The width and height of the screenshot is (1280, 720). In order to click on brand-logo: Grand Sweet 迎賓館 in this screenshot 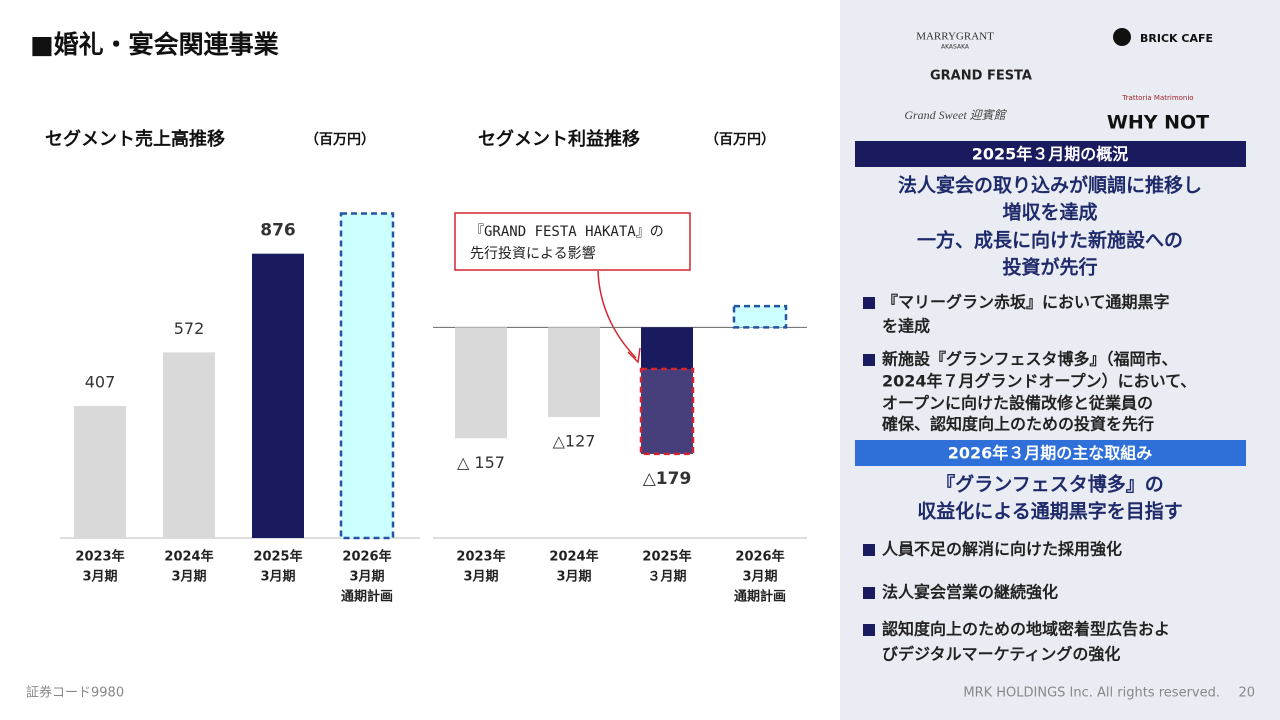, I will do `click(955, 115)`.